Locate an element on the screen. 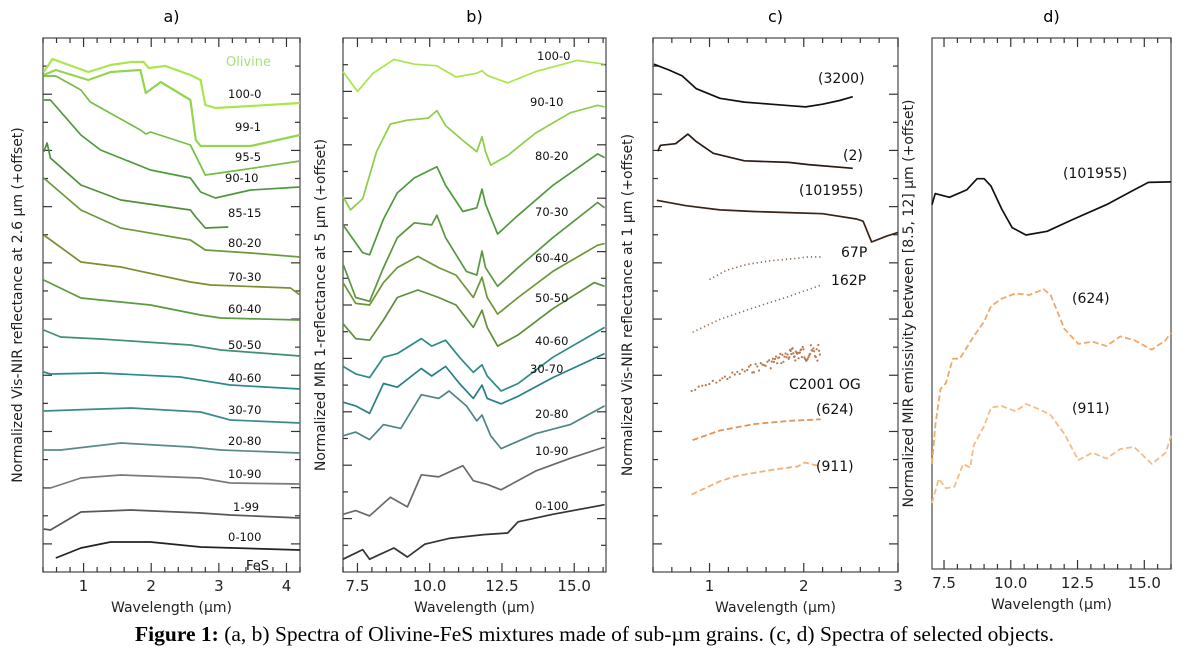  series-2-label: (2) is located at coordinates (853, 156).